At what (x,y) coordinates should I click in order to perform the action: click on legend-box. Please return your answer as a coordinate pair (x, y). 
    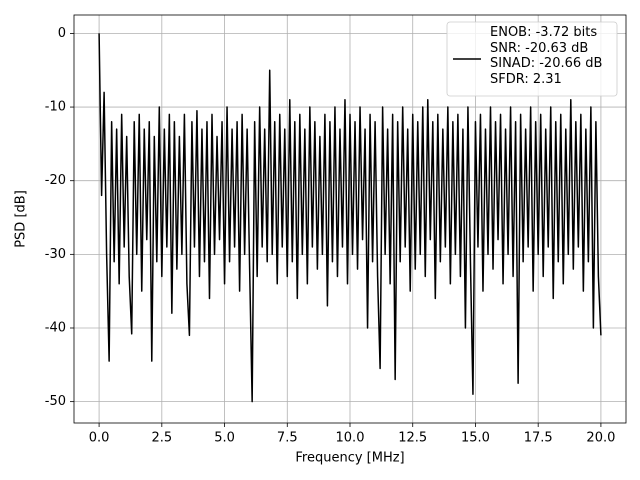
    Looking at the image, I should click on (532, 59).